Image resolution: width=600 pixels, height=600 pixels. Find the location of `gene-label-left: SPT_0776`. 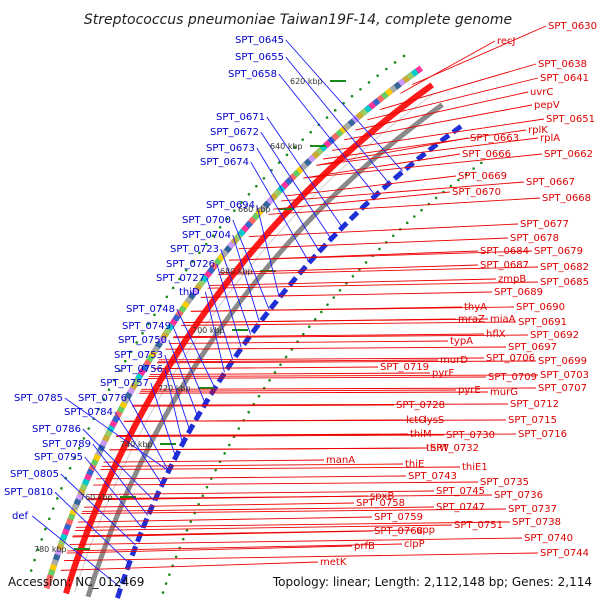

gene-label-left: SPT_0776 is located at coordinates (102, 398).